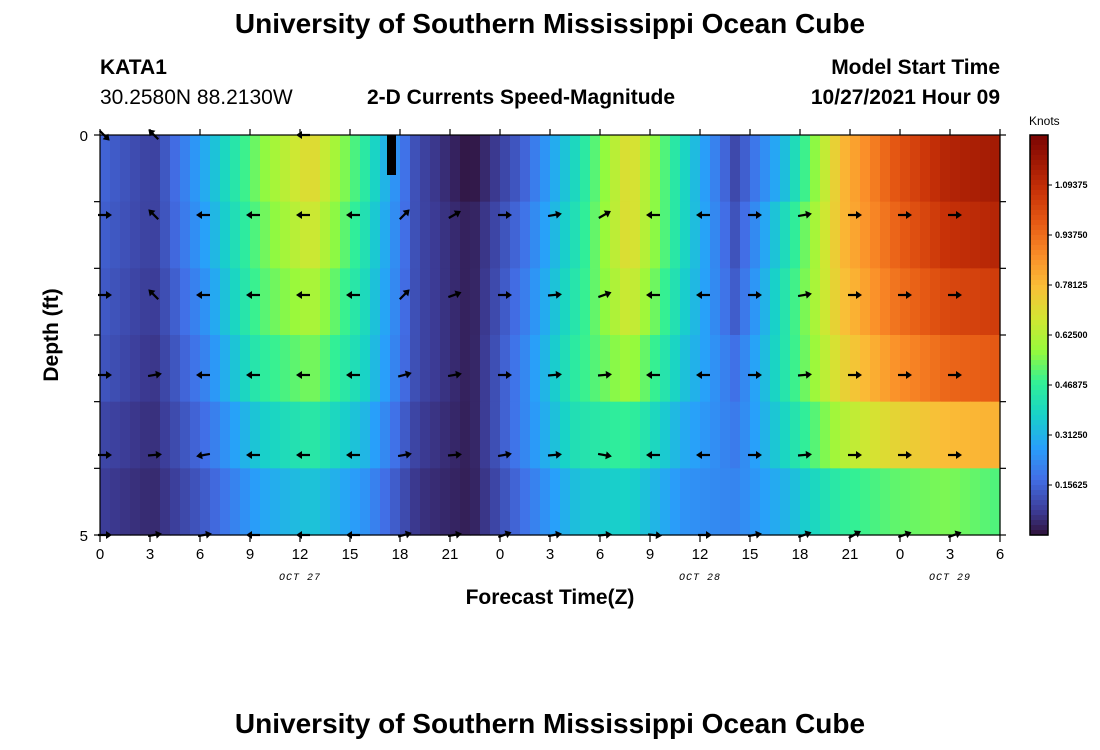  Describe the element at coordinates (196, 97) in the screenshot. I see `station-coords: 30.2580N 88.2130W` at that location.